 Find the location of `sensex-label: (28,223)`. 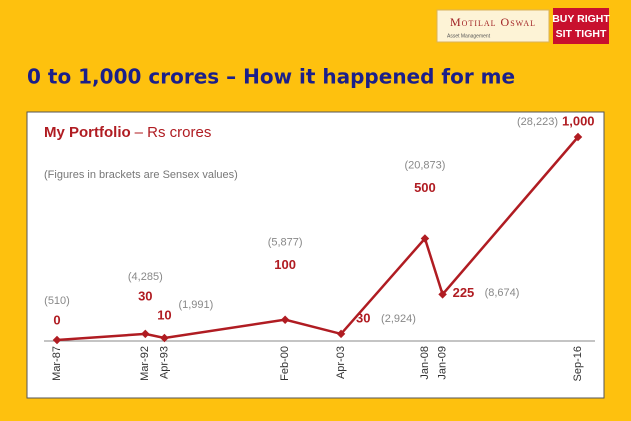

sensex-label: (28,223) is located at coordinates (537, 122).